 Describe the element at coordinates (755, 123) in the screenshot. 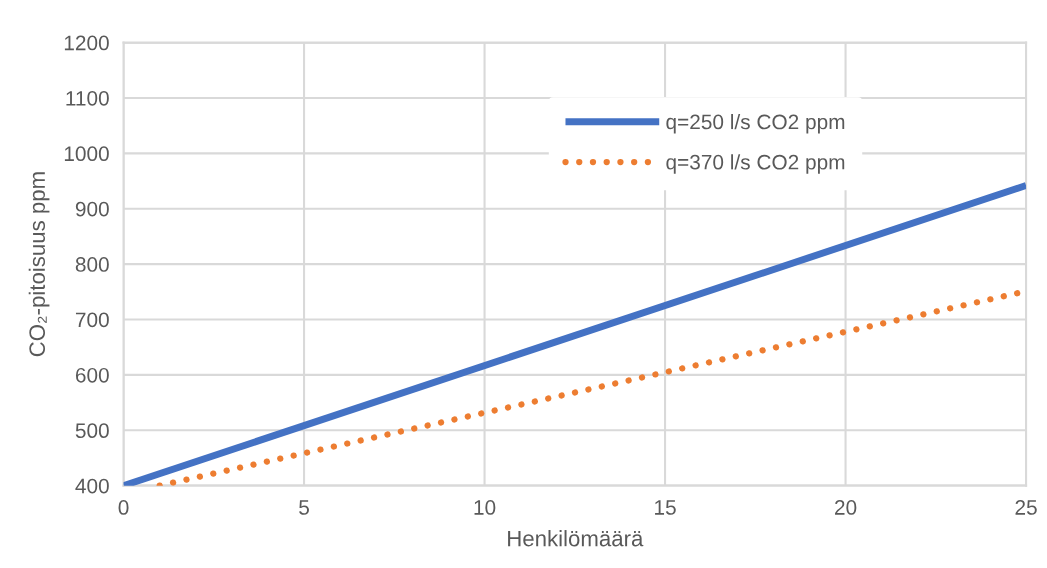

I see `legend-label: q=250 l/s CO2 ppm` at that location.